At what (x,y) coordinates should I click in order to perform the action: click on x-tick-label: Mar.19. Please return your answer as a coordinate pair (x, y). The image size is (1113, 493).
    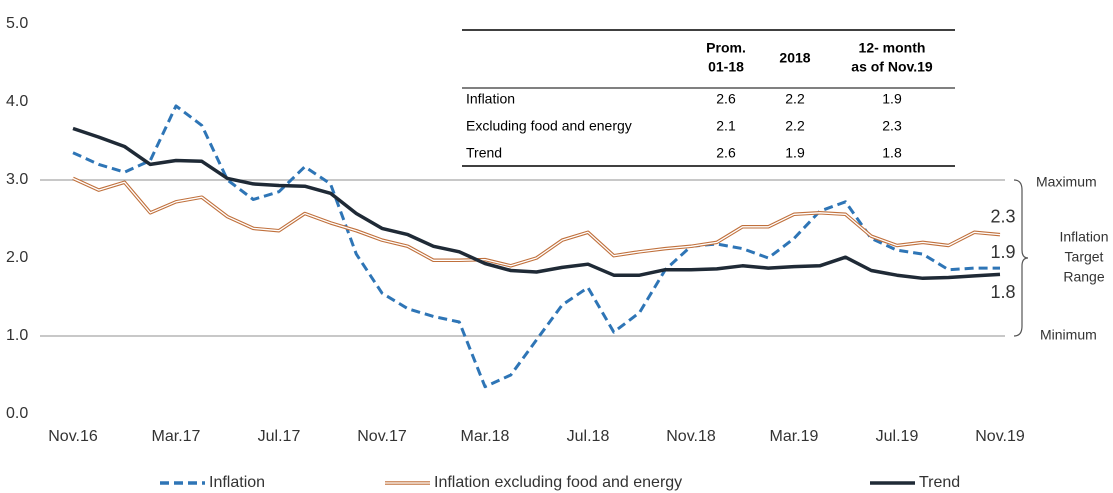
    Looking at the image, I should click on (794, 436).